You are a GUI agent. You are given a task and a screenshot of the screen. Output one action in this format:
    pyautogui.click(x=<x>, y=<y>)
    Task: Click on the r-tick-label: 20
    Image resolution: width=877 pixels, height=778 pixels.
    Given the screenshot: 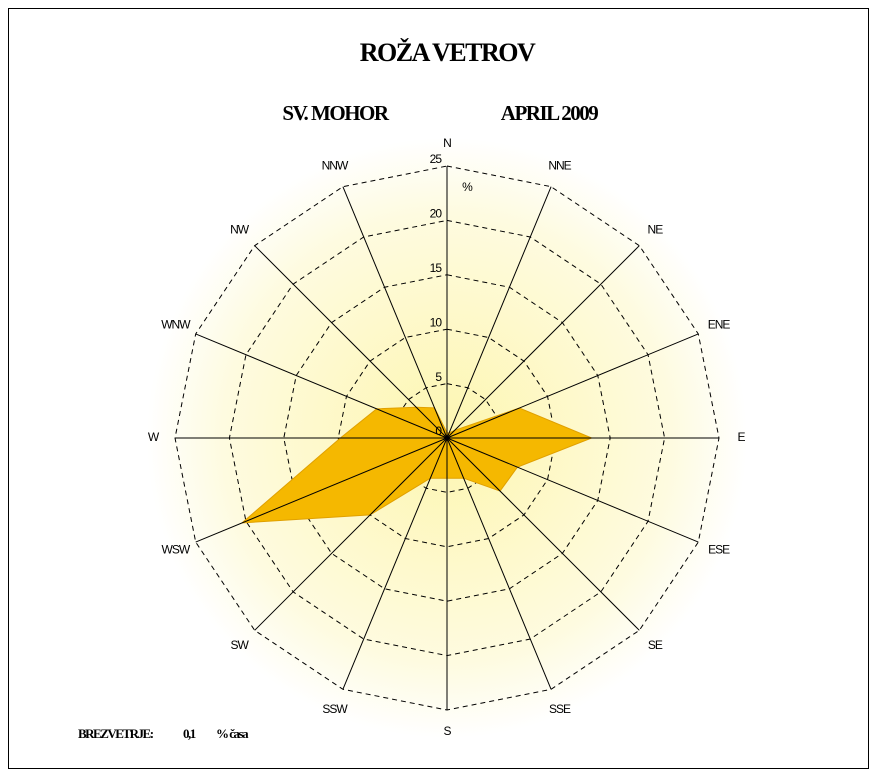 What is the action you would take?
    pyautogui.click(x=436, y=214)
    